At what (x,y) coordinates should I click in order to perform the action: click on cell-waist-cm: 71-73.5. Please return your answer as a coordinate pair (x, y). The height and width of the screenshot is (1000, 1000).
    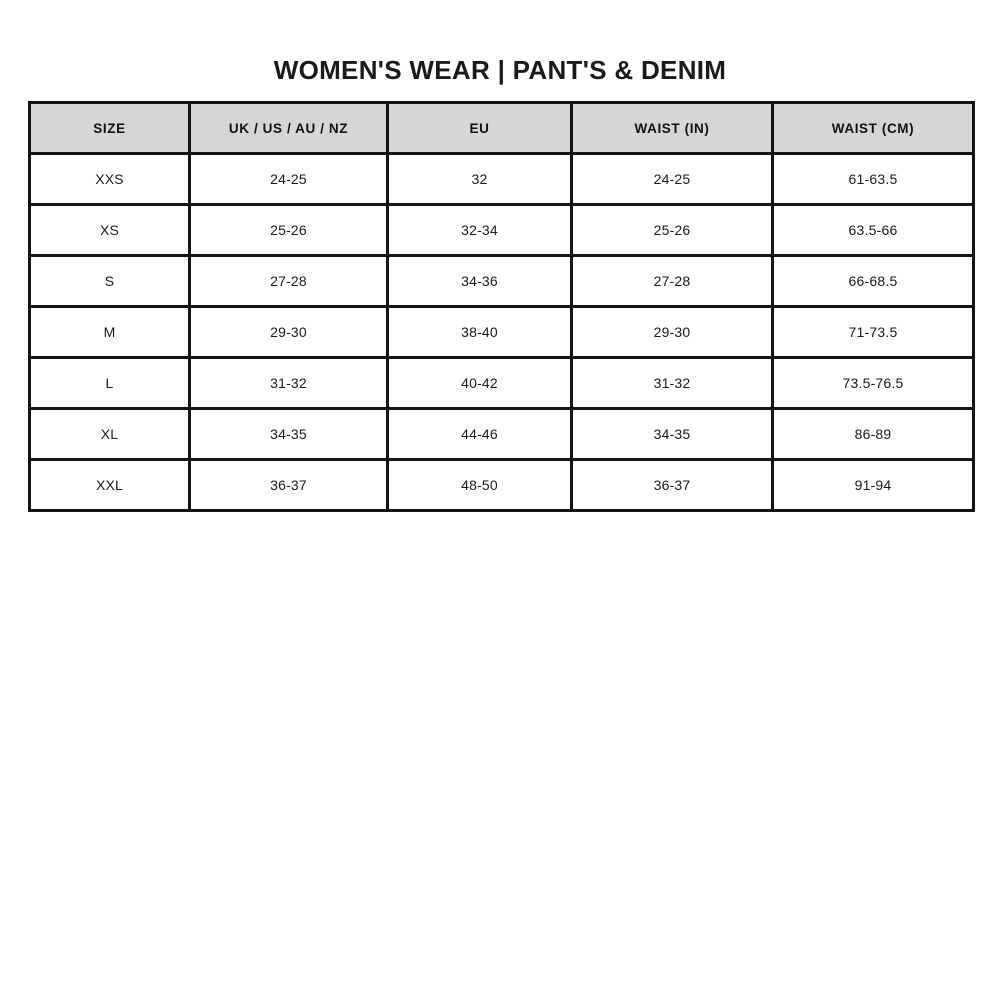
    Looking at the image, I should click on (873, 332).